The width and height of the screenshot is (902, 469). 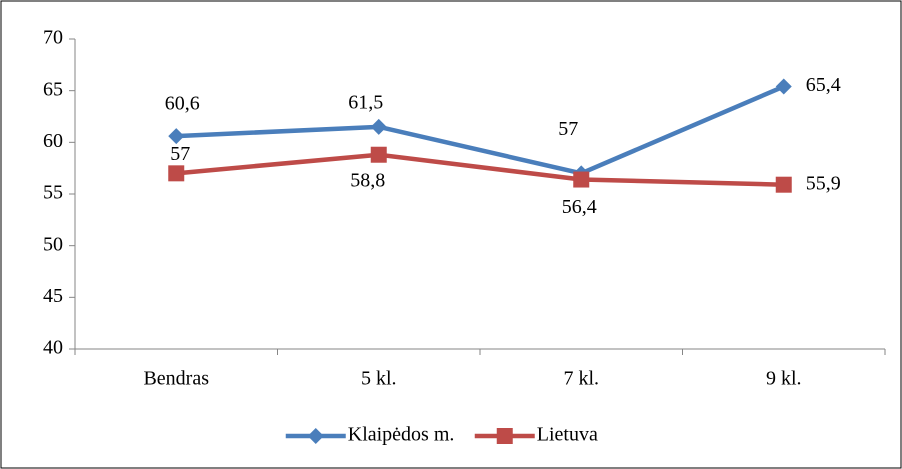 What do you see at coordinates (53, 38) in the screenshot?
I see `y-tick-label: 70` at bounding box center [53, 38].